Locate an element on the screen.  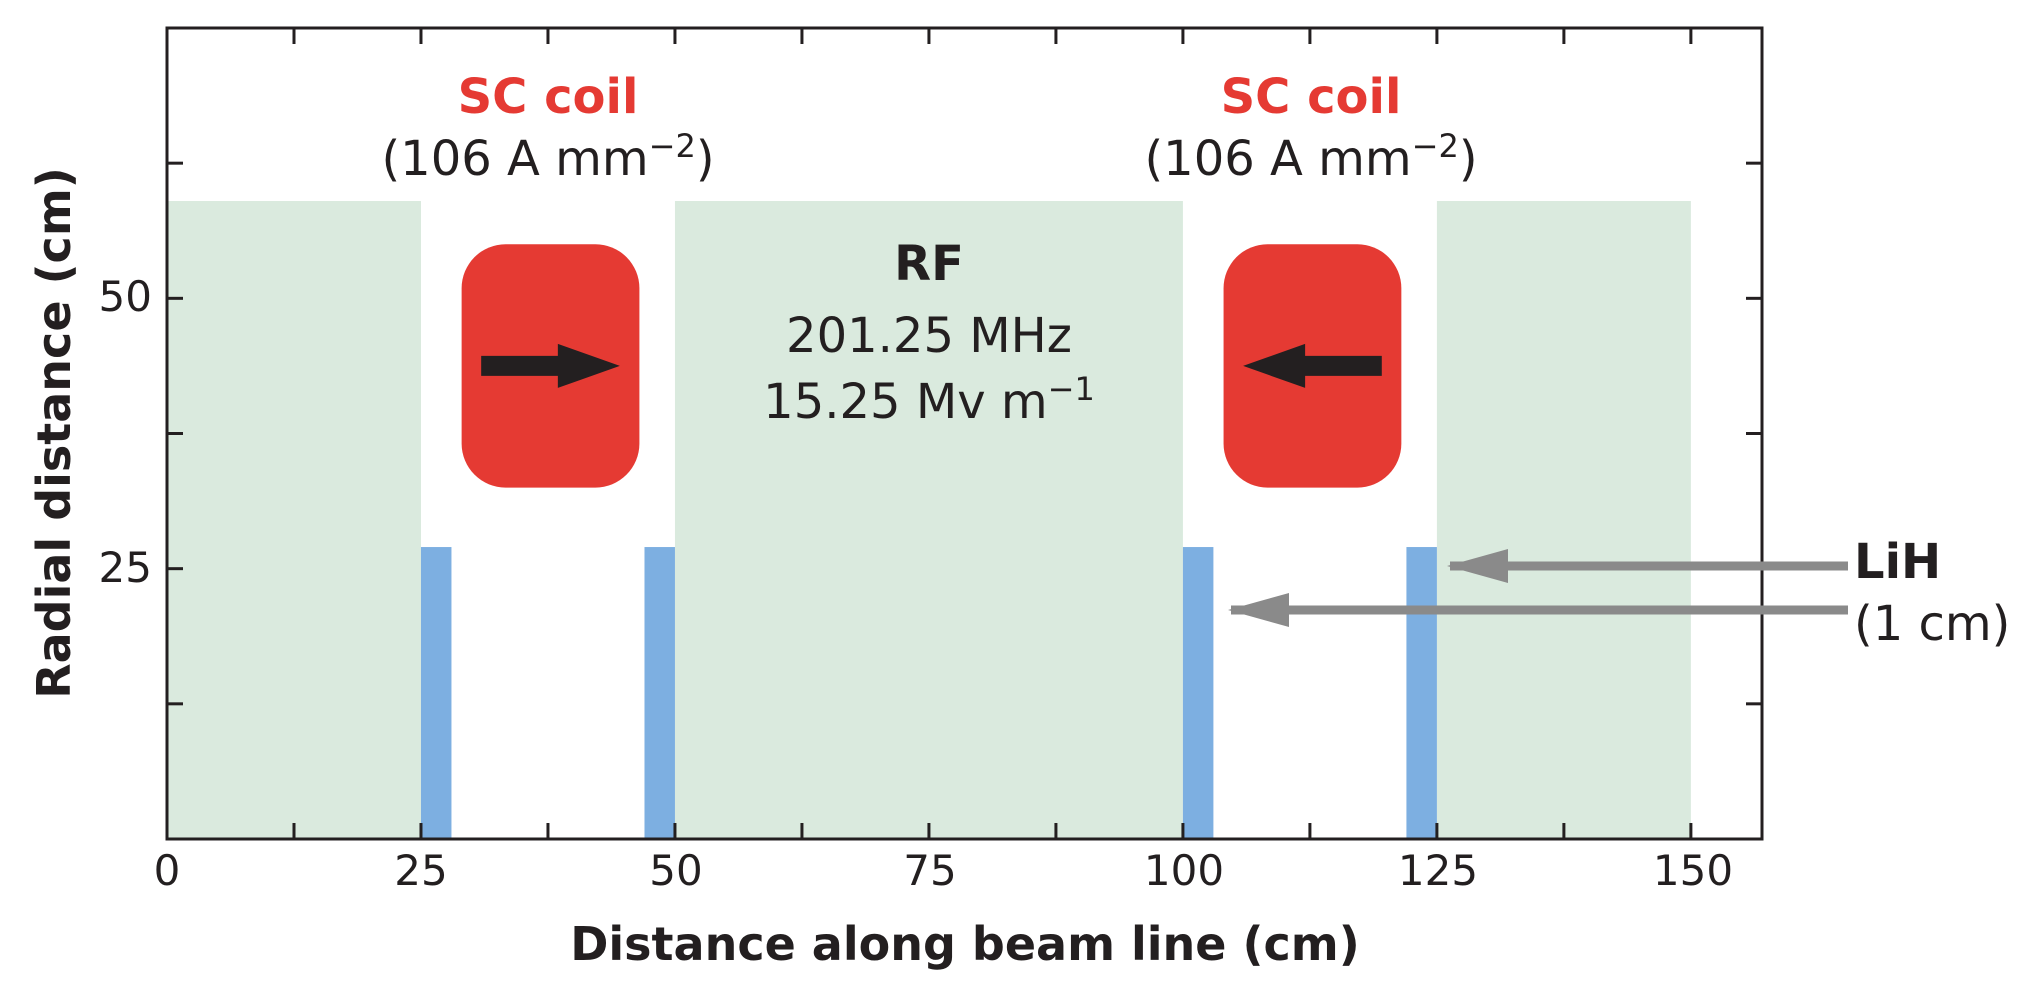
x-tick-label: 50 is located at coordinates (675, 870).